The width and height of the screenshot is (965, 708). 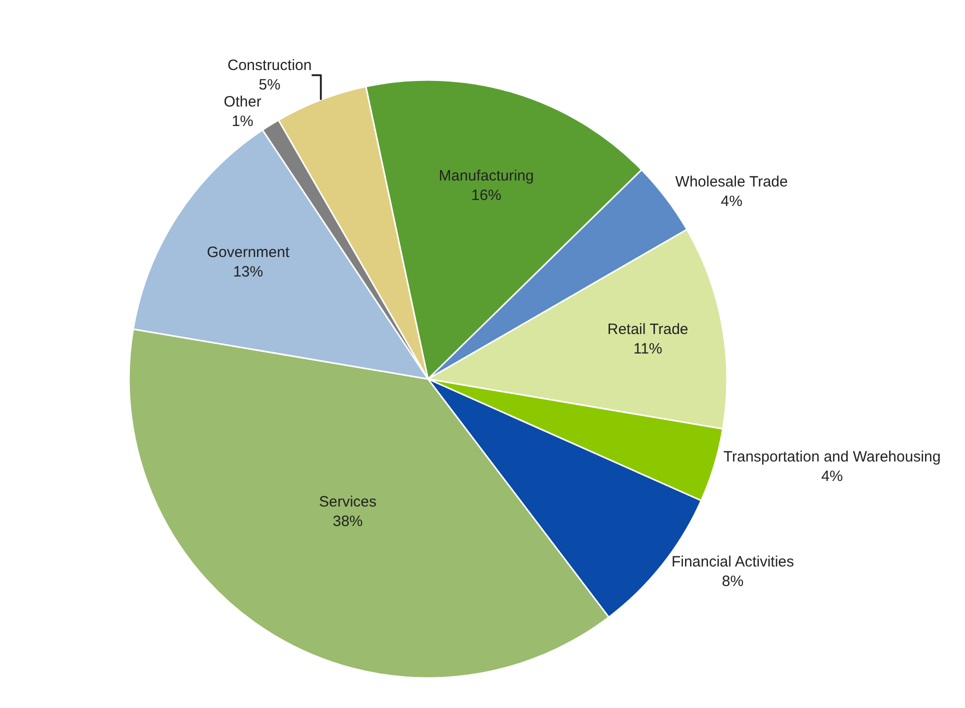 I want to click on data-label: 13%, so click(x=248, y=272).